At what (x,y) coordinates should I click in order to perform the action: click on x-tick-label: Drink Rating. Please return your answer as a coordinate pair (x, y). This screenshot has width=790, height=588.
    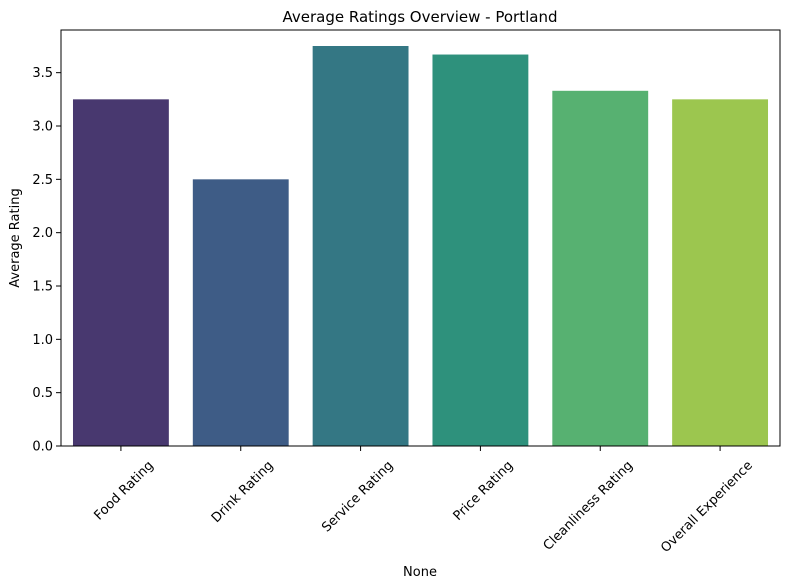
    Looking at the image, I should click on (243, 492).